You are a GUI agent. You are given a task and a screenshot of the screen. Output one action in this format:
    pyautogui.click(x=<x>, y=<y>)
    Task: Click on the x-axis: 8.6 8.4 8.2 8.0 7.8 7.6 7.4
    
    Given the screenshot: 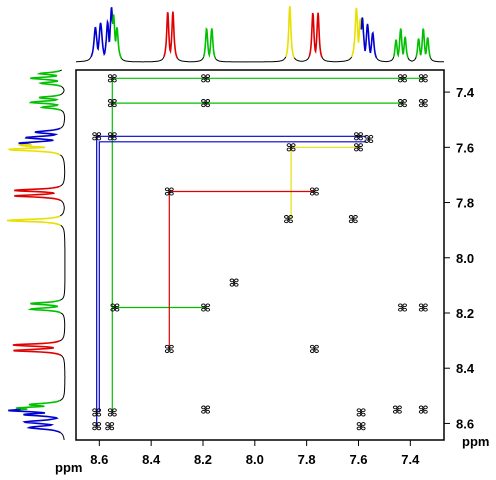 What is the action you would take?
    pyautogui.click(x=255, y=453)
    